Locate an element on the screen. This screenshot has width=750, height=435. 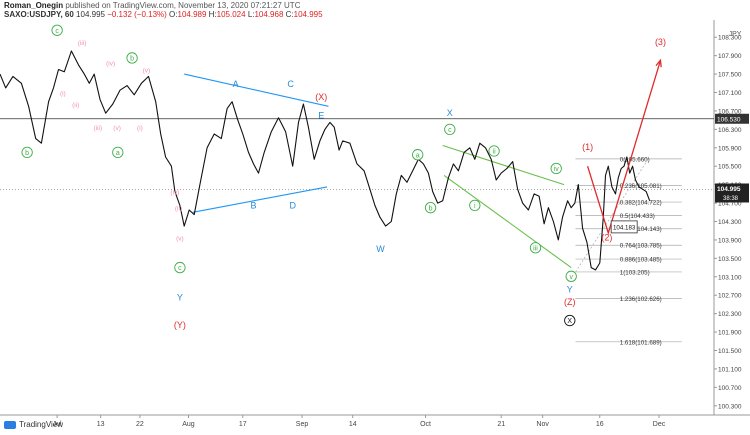
wave-label: (1) is located at coordinates (587, 147).